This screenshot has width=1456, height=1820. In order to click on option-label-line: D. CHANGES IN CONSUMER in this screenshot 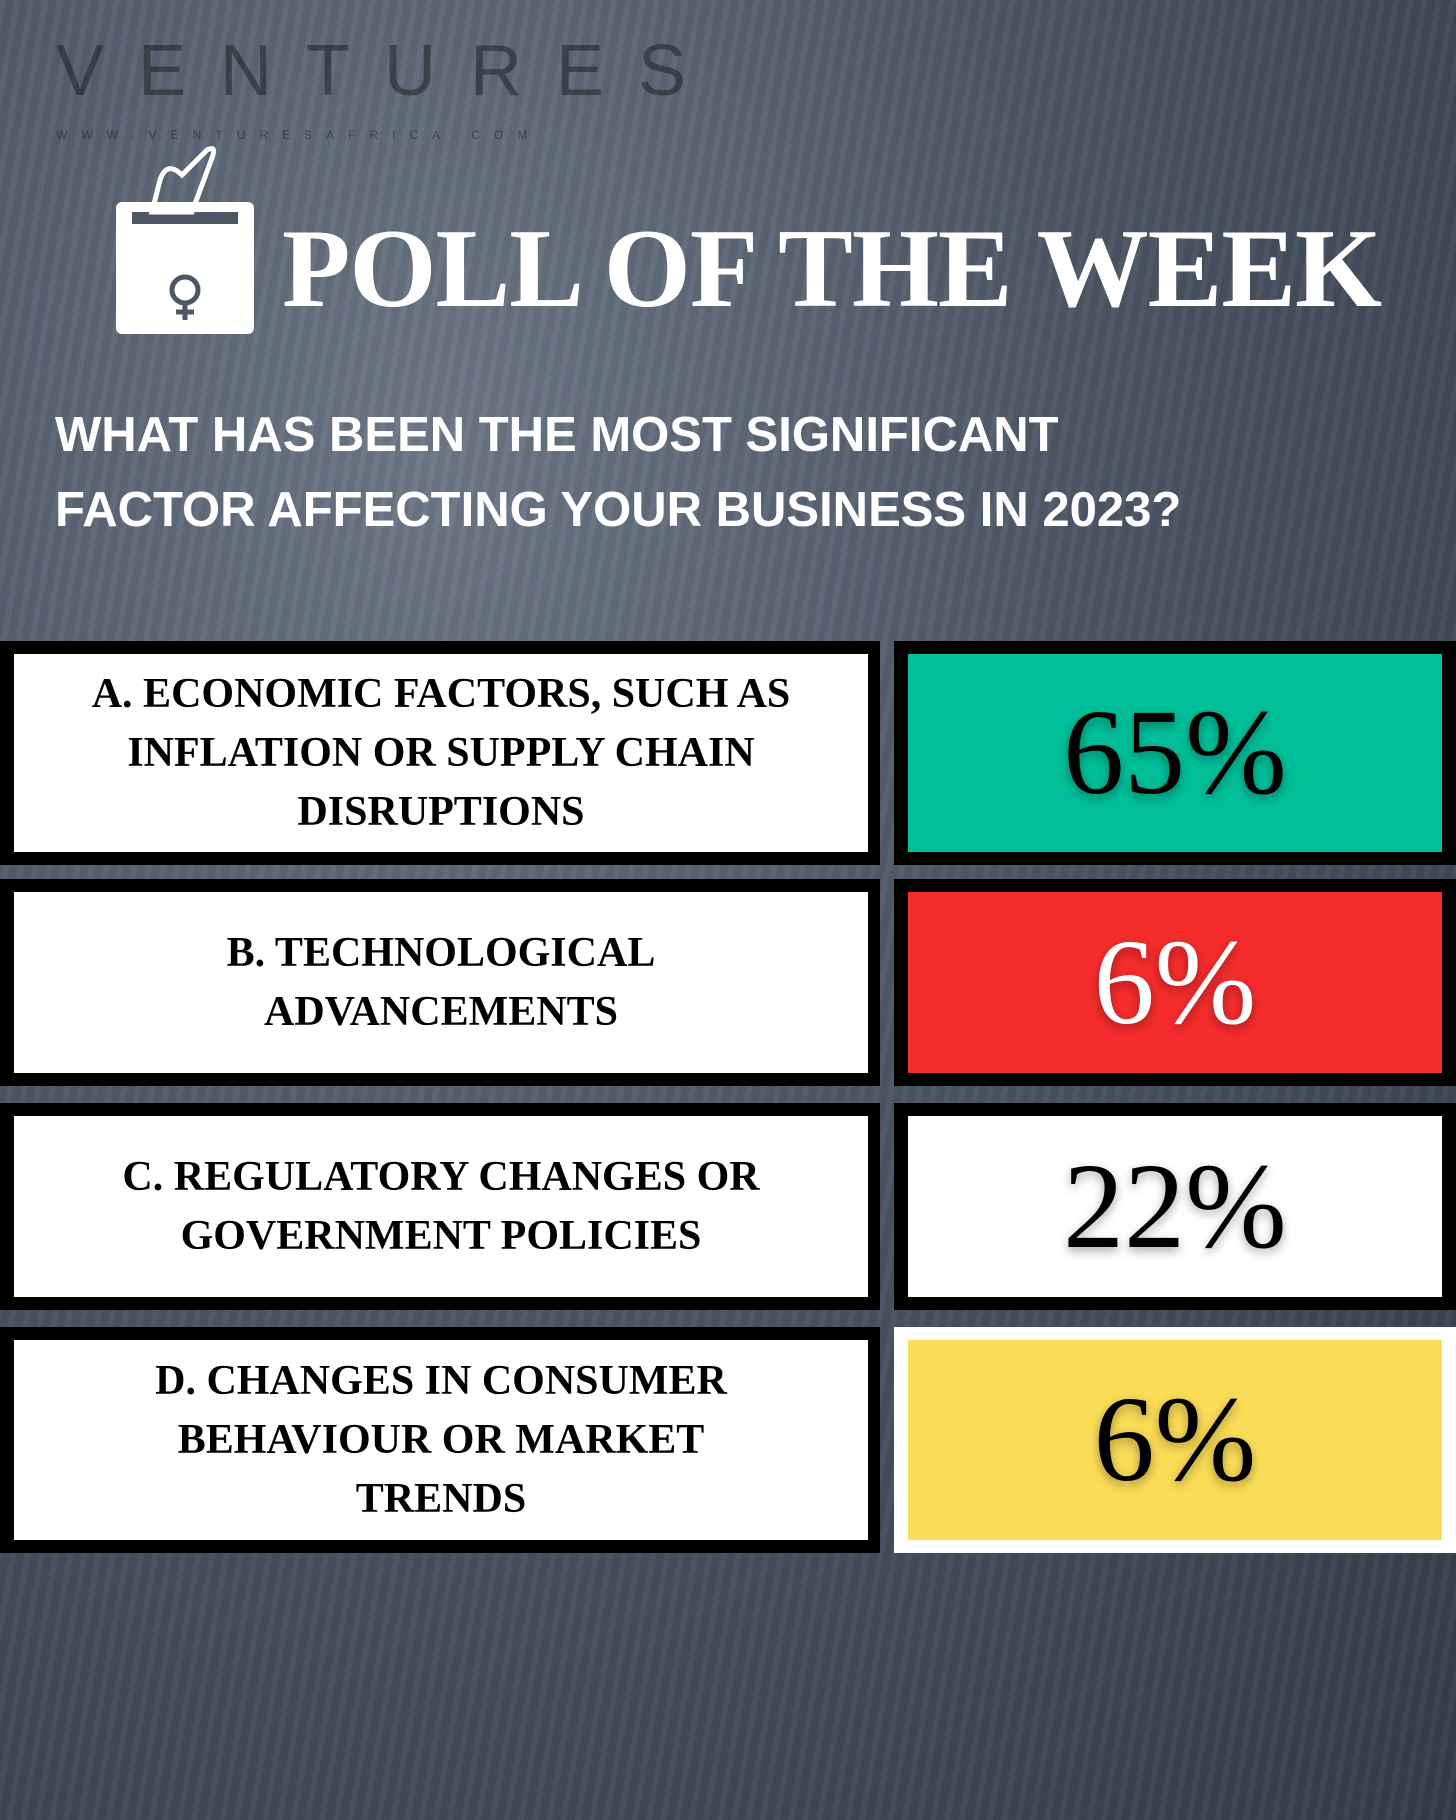, I will do `click(441, 1380)`.